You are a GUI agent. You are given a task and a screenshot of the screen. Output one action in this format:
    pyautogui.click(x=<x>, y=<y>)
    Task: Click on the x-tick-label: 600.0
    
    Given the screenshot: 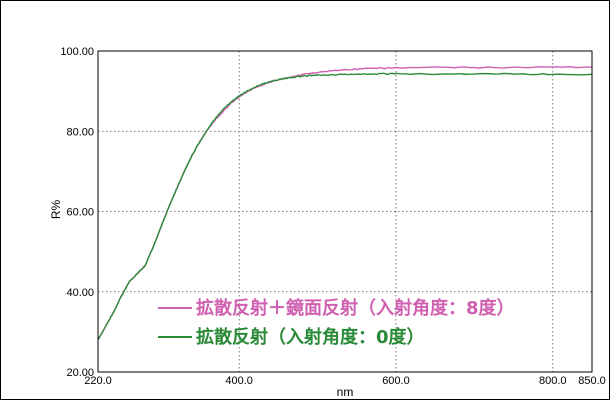 What is the action you would take?
    pyautogui.click(x=396, y=381)
    